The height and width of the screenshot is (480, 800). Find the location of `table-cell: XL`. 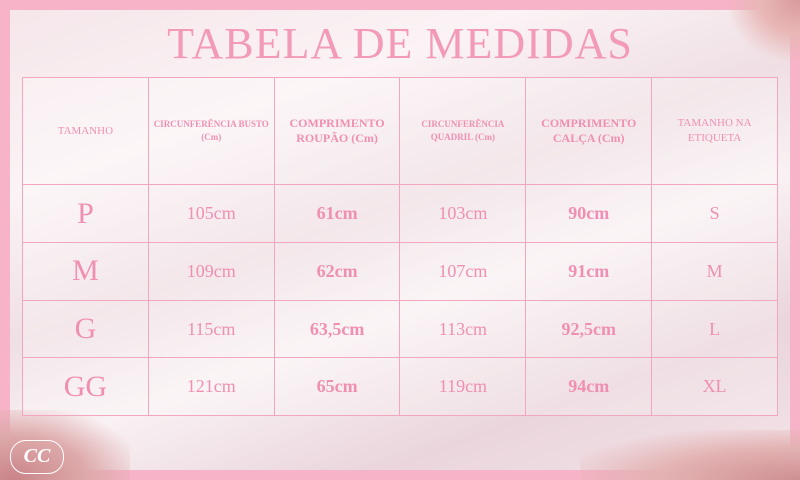

table-cell: XL is located at coordinates (714, 386).